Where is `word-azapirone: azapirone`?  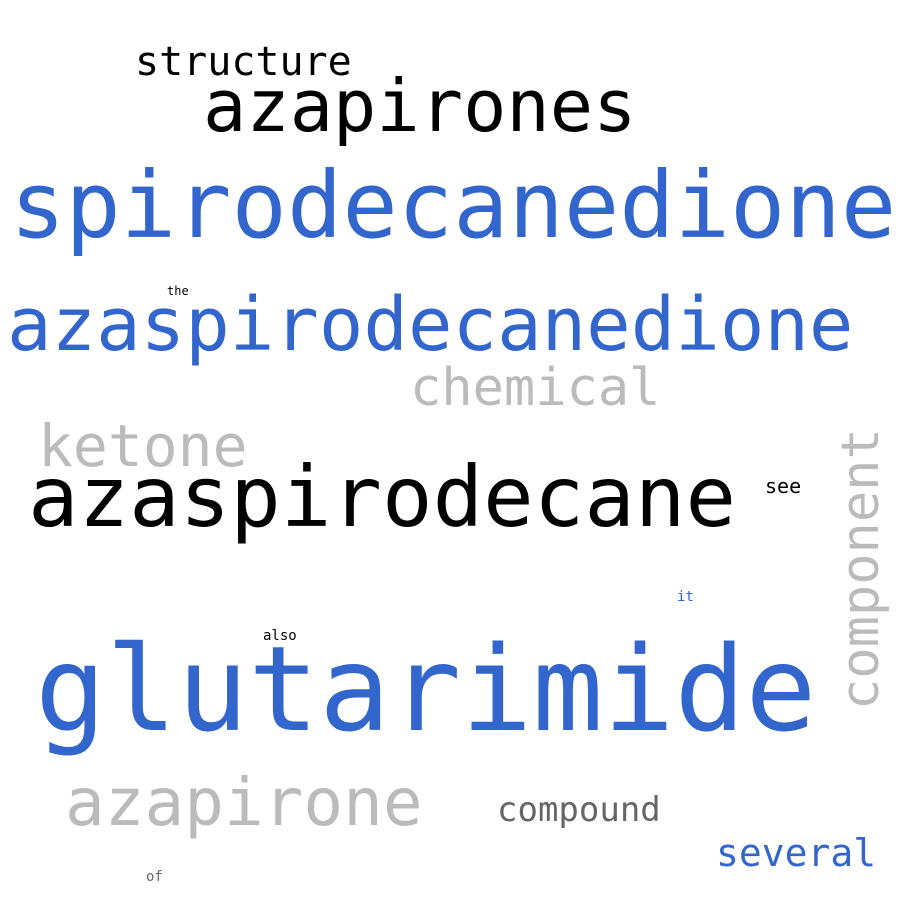 word-azapirone: azapirone is located at coordinates (244, 802).